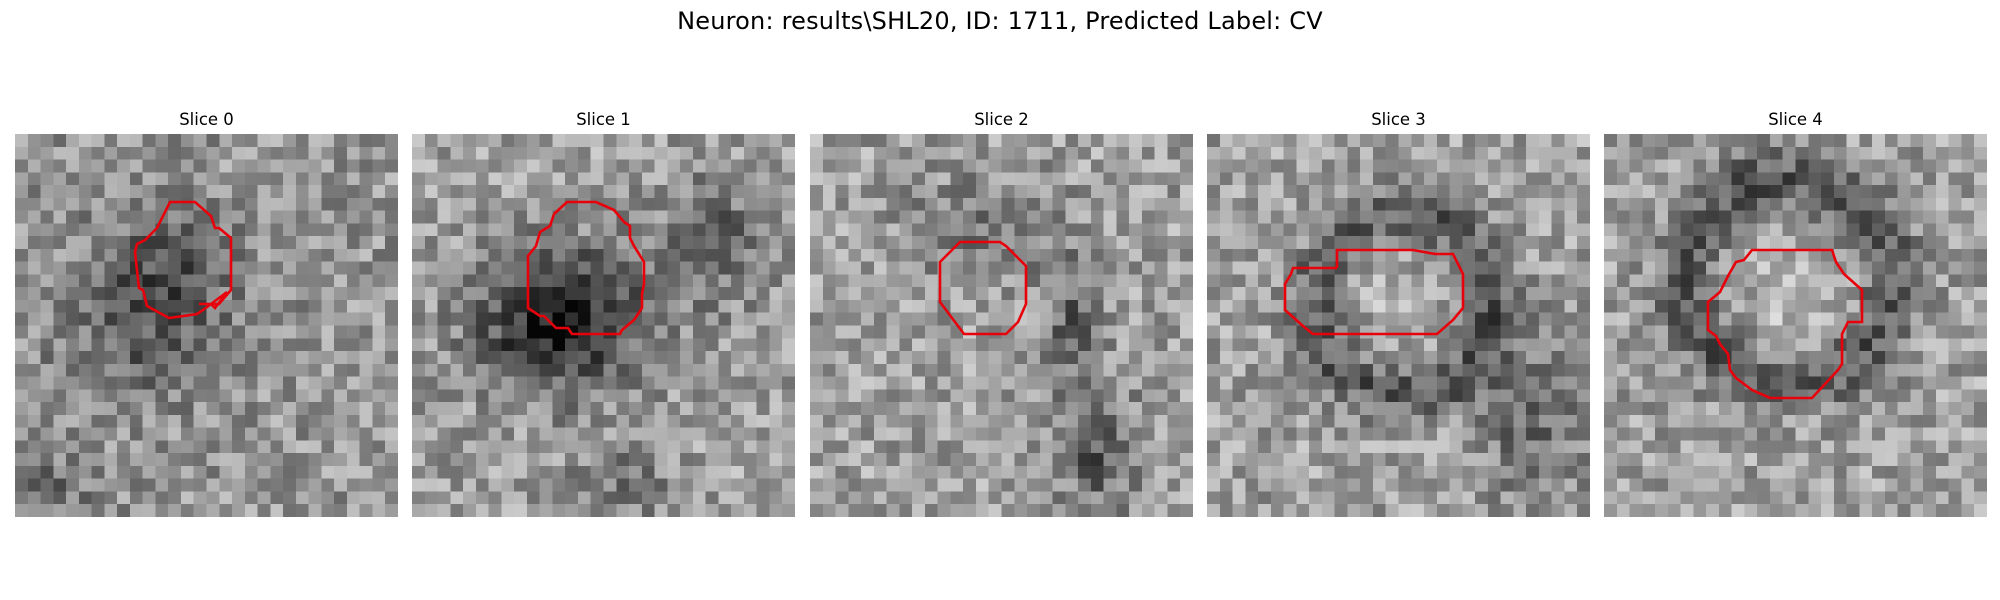 Image resolution: width=2000 pixels, height=600 pixels. Describe the element at coordinates (1398, 119) in the screenshot. I see `slice-title-3: Slice 3` at that location.